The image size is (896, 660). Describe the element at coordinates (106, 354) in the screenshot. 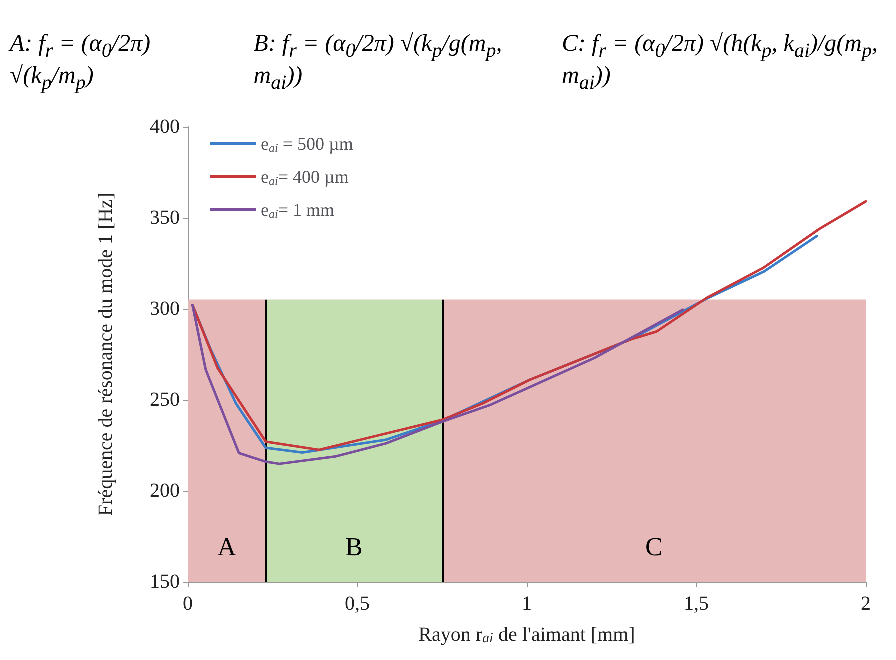

I see `y-axis-title: Fréquence de résonance du mode 1 [Hz]` at that location.